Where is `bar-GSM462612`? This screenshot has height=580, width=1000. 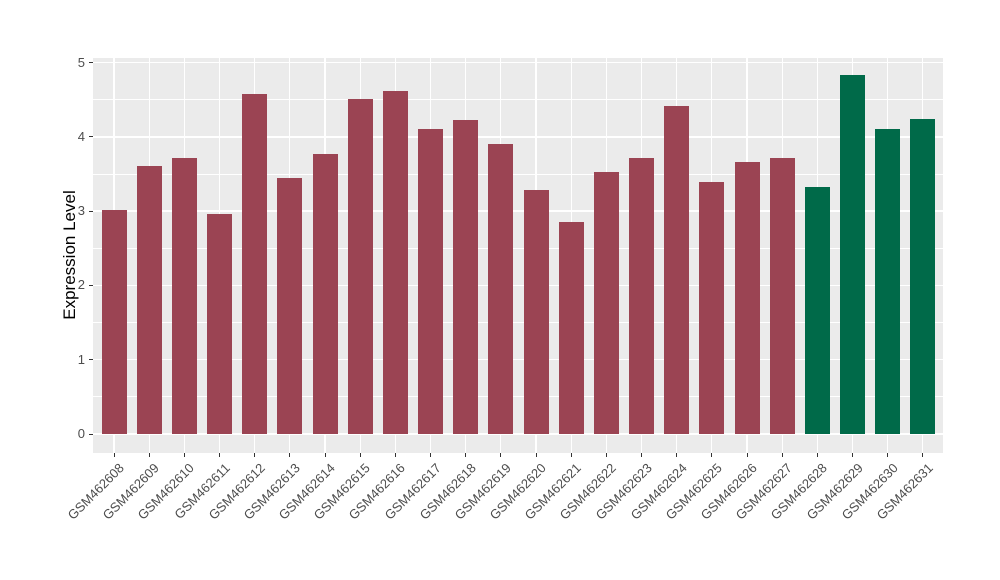 bar-GSM462612 is located at coordinates (255, 263).